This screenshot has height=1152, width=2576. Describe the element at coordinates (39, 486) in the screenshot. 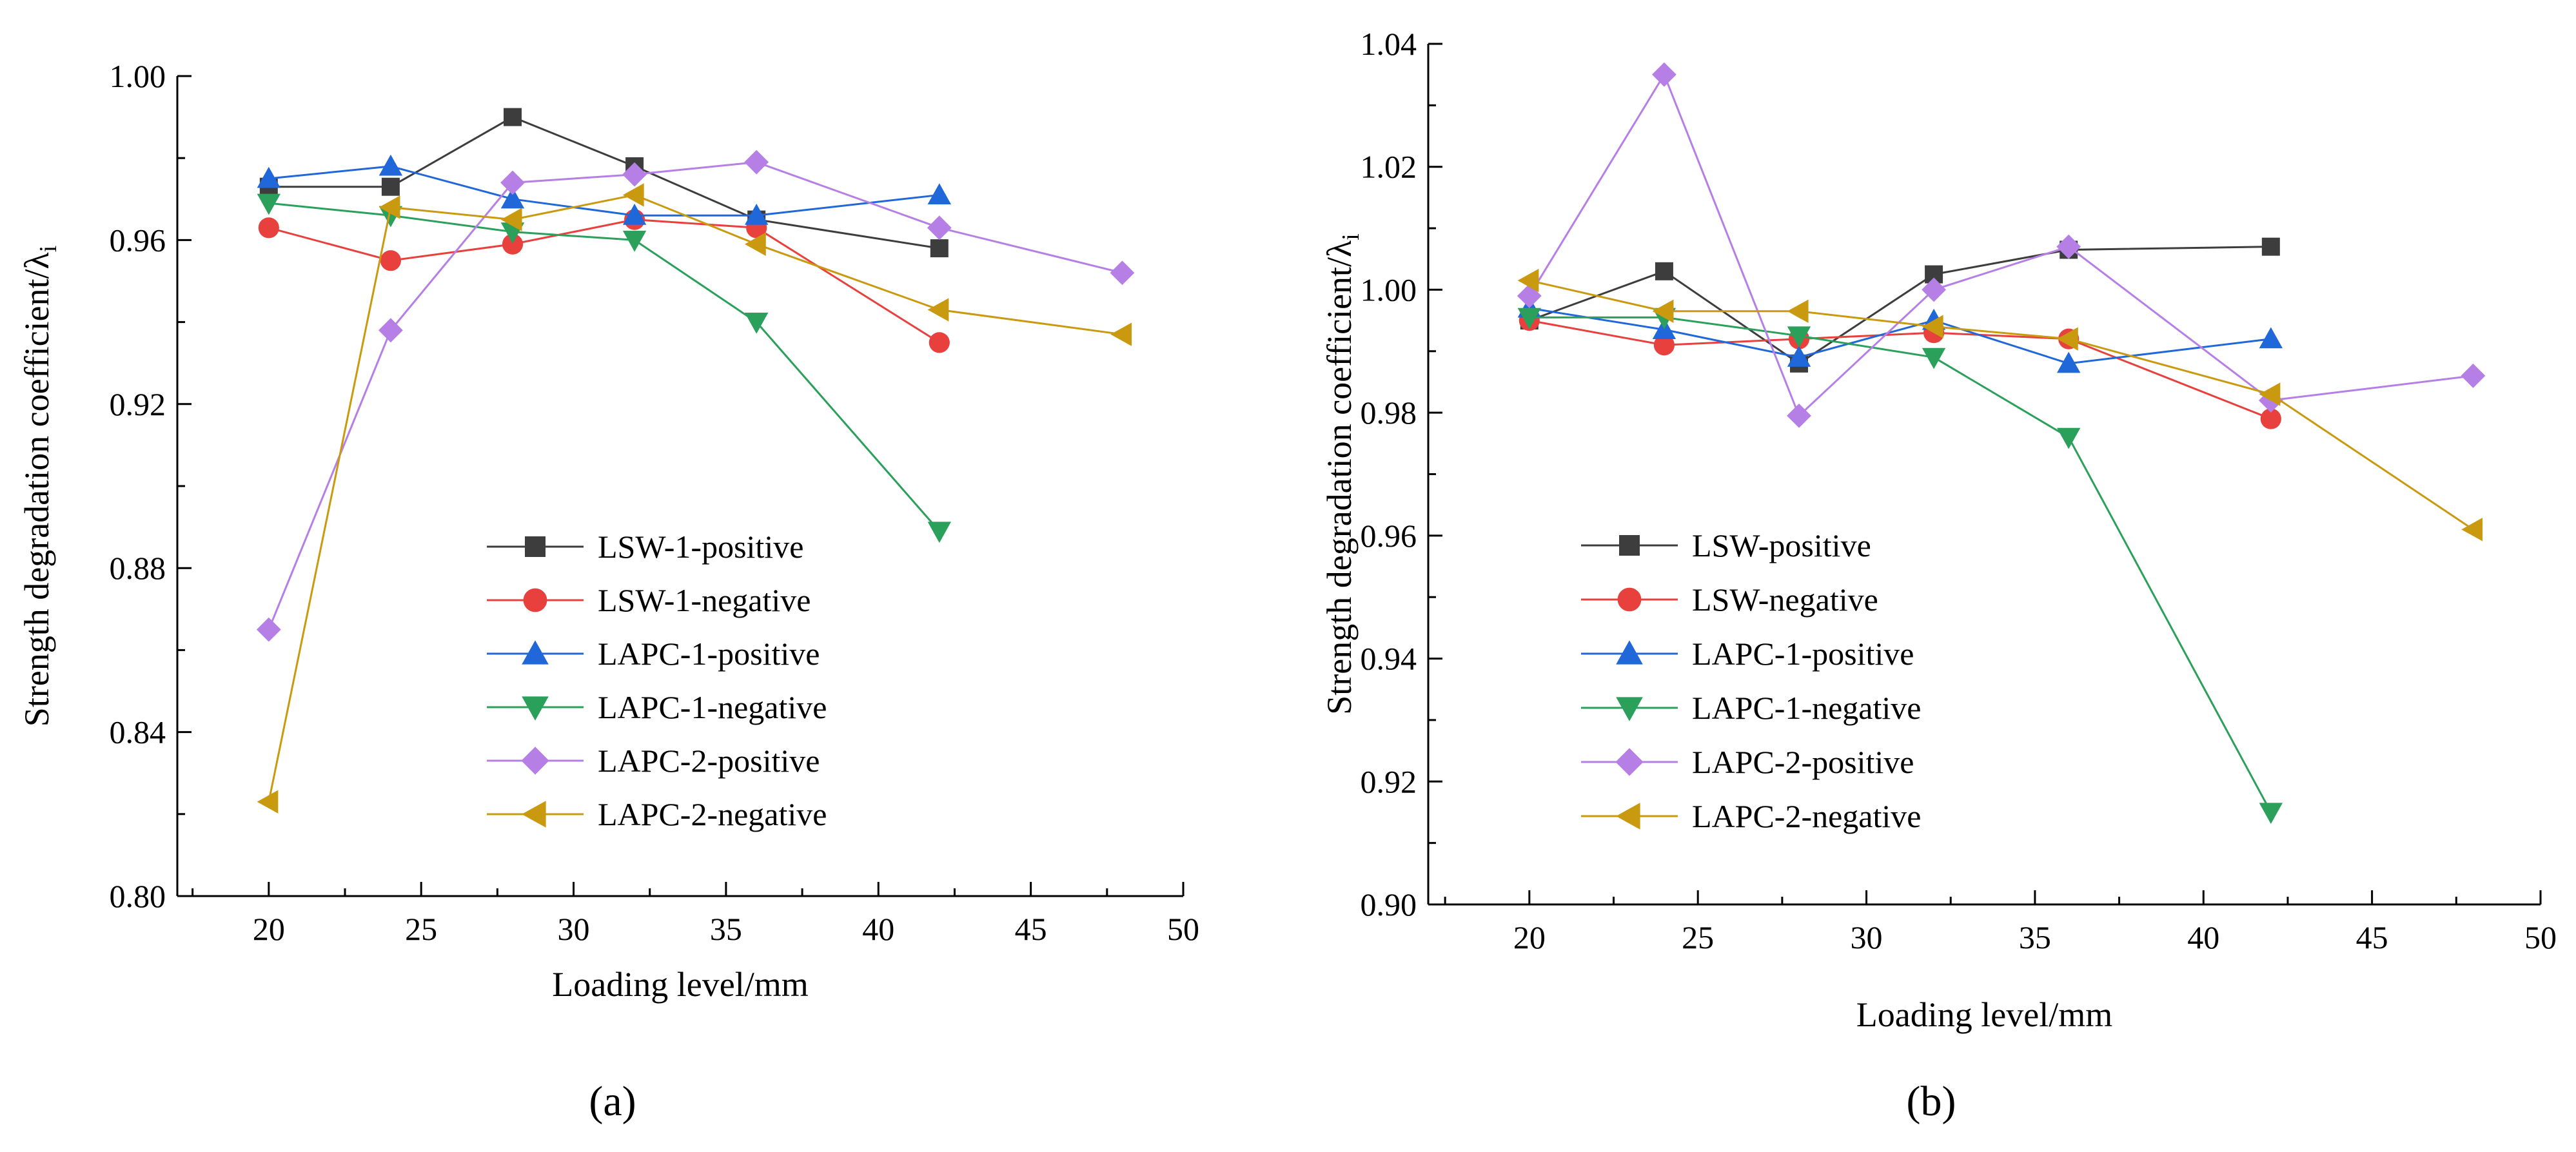

I see `y-axis-label: Strength degradation coefficient/λi` at that location.